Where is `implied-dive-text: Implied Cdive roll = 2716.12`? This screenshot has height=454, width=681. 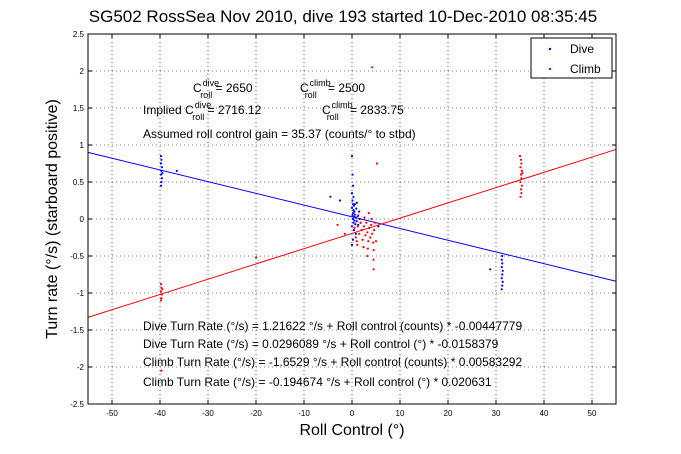
implied-dive-text: Implied Cdive roll = 2716.12 is located at coordinates (202, 111).